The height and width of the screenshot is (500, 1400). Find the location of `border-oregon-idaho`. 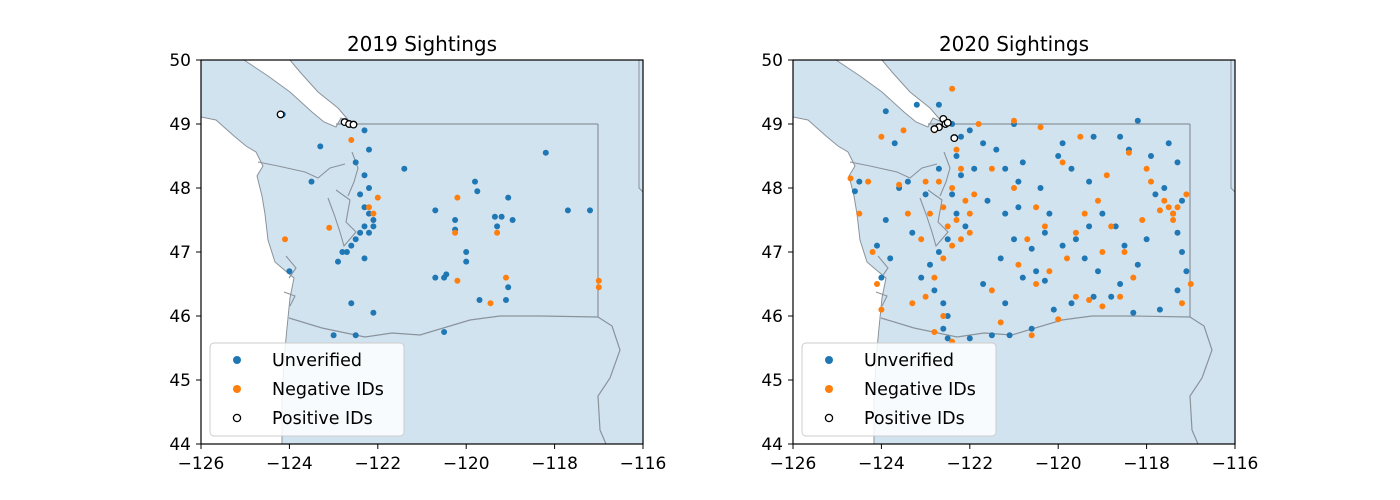

border-oregon-idaho is located at coordinates (1201, 380).